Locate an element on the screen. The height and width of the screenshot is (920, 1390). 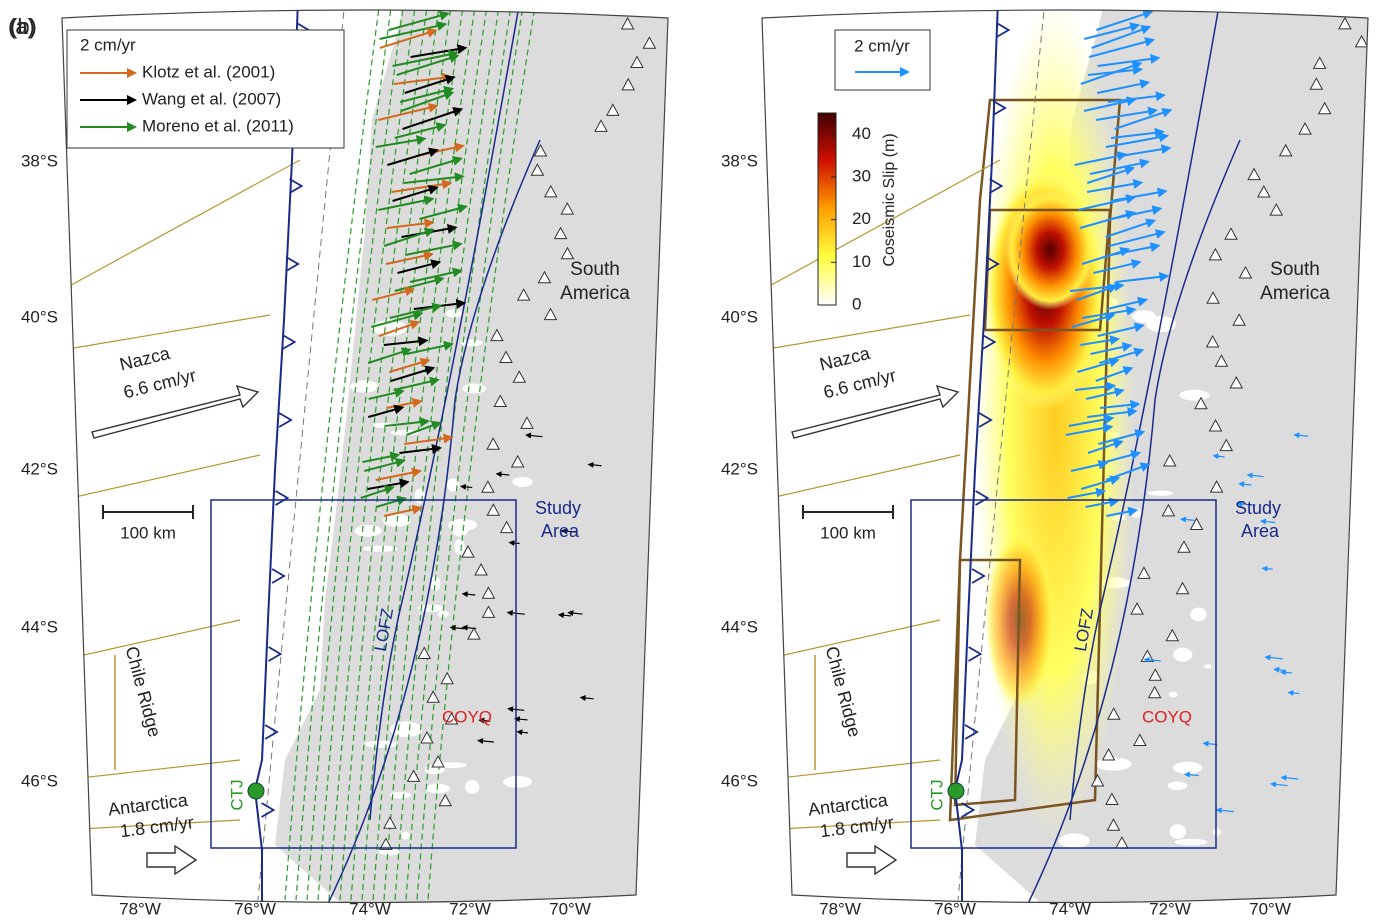
legend-title: 2 cm/yr is located at coordinates (882, 45).